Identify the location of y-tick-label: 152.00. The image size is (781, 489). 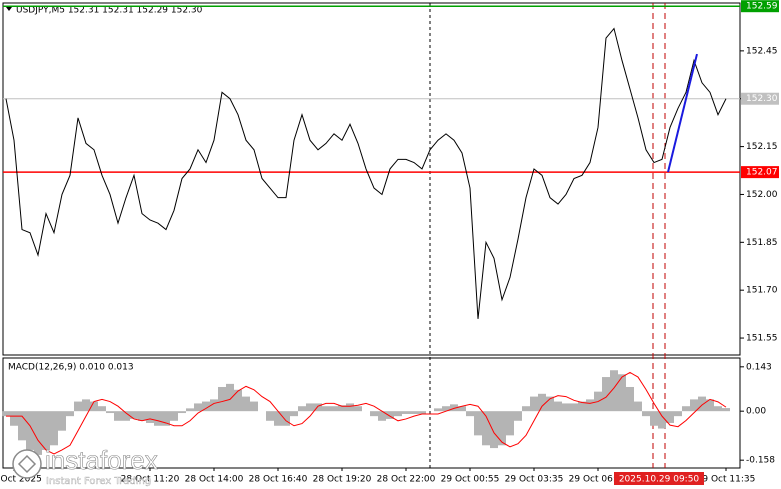
(762, 195).